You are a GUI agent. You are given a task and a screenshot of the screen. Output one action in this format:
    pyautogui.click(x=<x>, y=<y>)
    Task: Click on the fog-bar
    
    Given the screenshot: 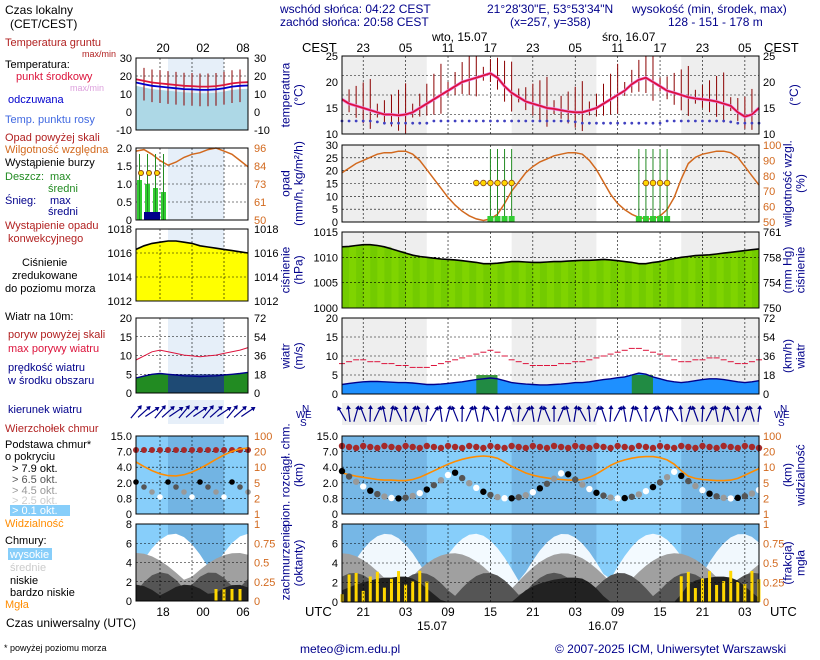 What is the action you would take?
    pyautogui.click(x=377, y=586)
    